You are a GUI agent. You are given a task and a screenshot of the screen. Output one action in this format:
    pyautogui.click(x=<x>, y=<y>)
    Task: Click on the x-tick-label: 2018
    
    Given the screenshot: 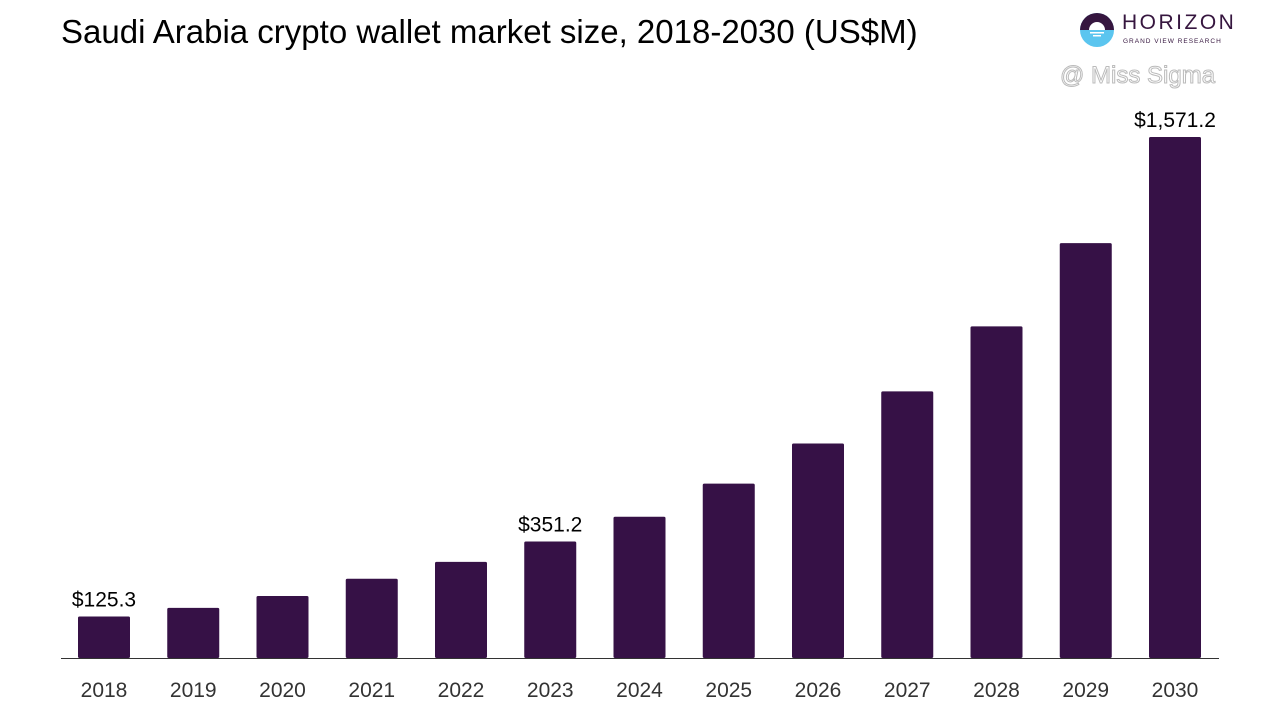 What is the action you would take?
    pyautogui.click(x=104, y=690)
    